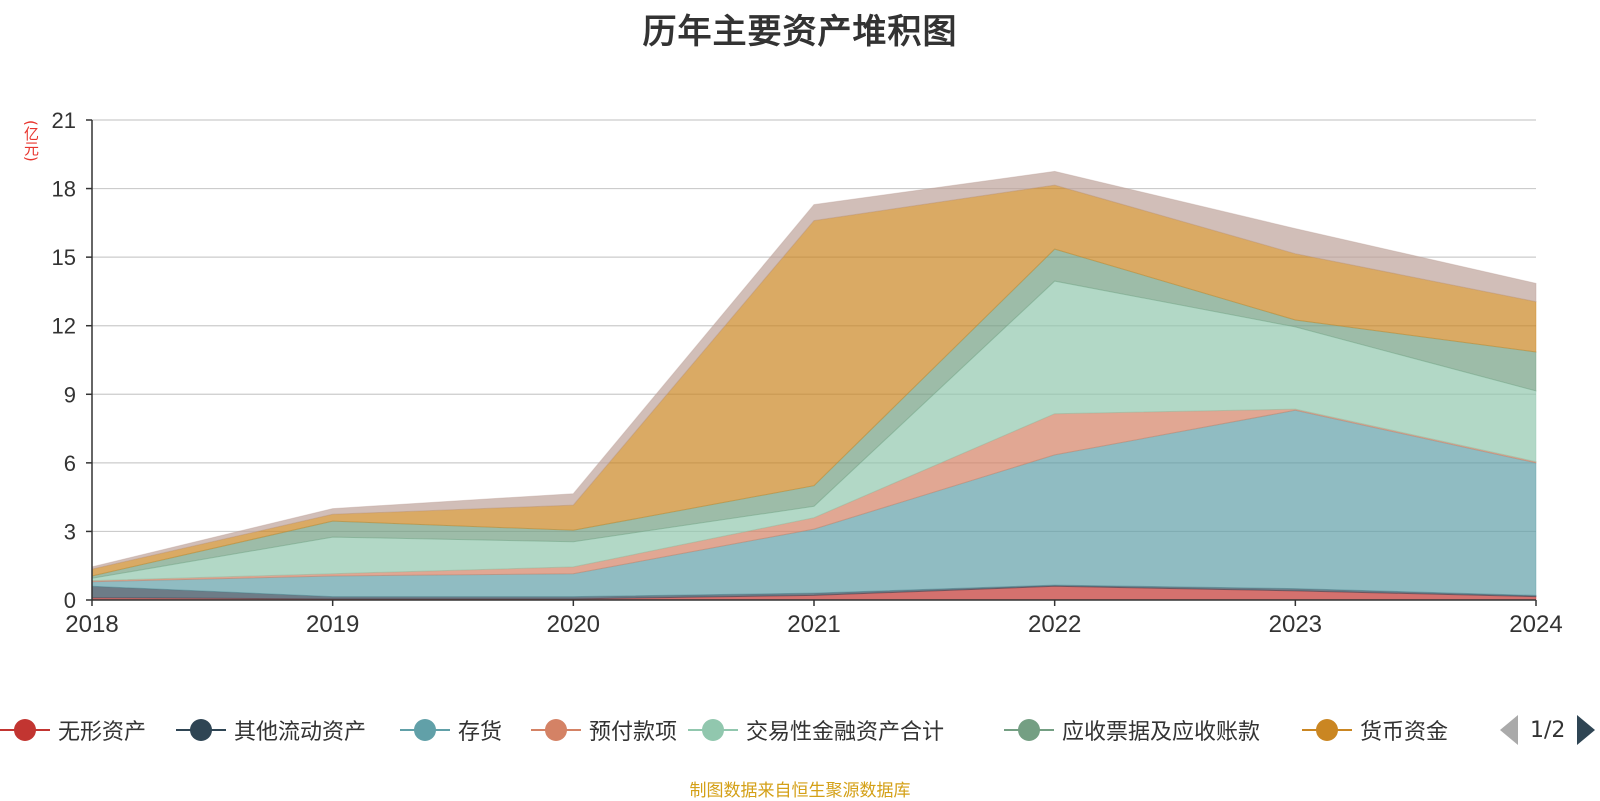 The width and height of the screenshot is (1600, 801). I want to click on legend-label: 其他流动资产, so click(300, 732).